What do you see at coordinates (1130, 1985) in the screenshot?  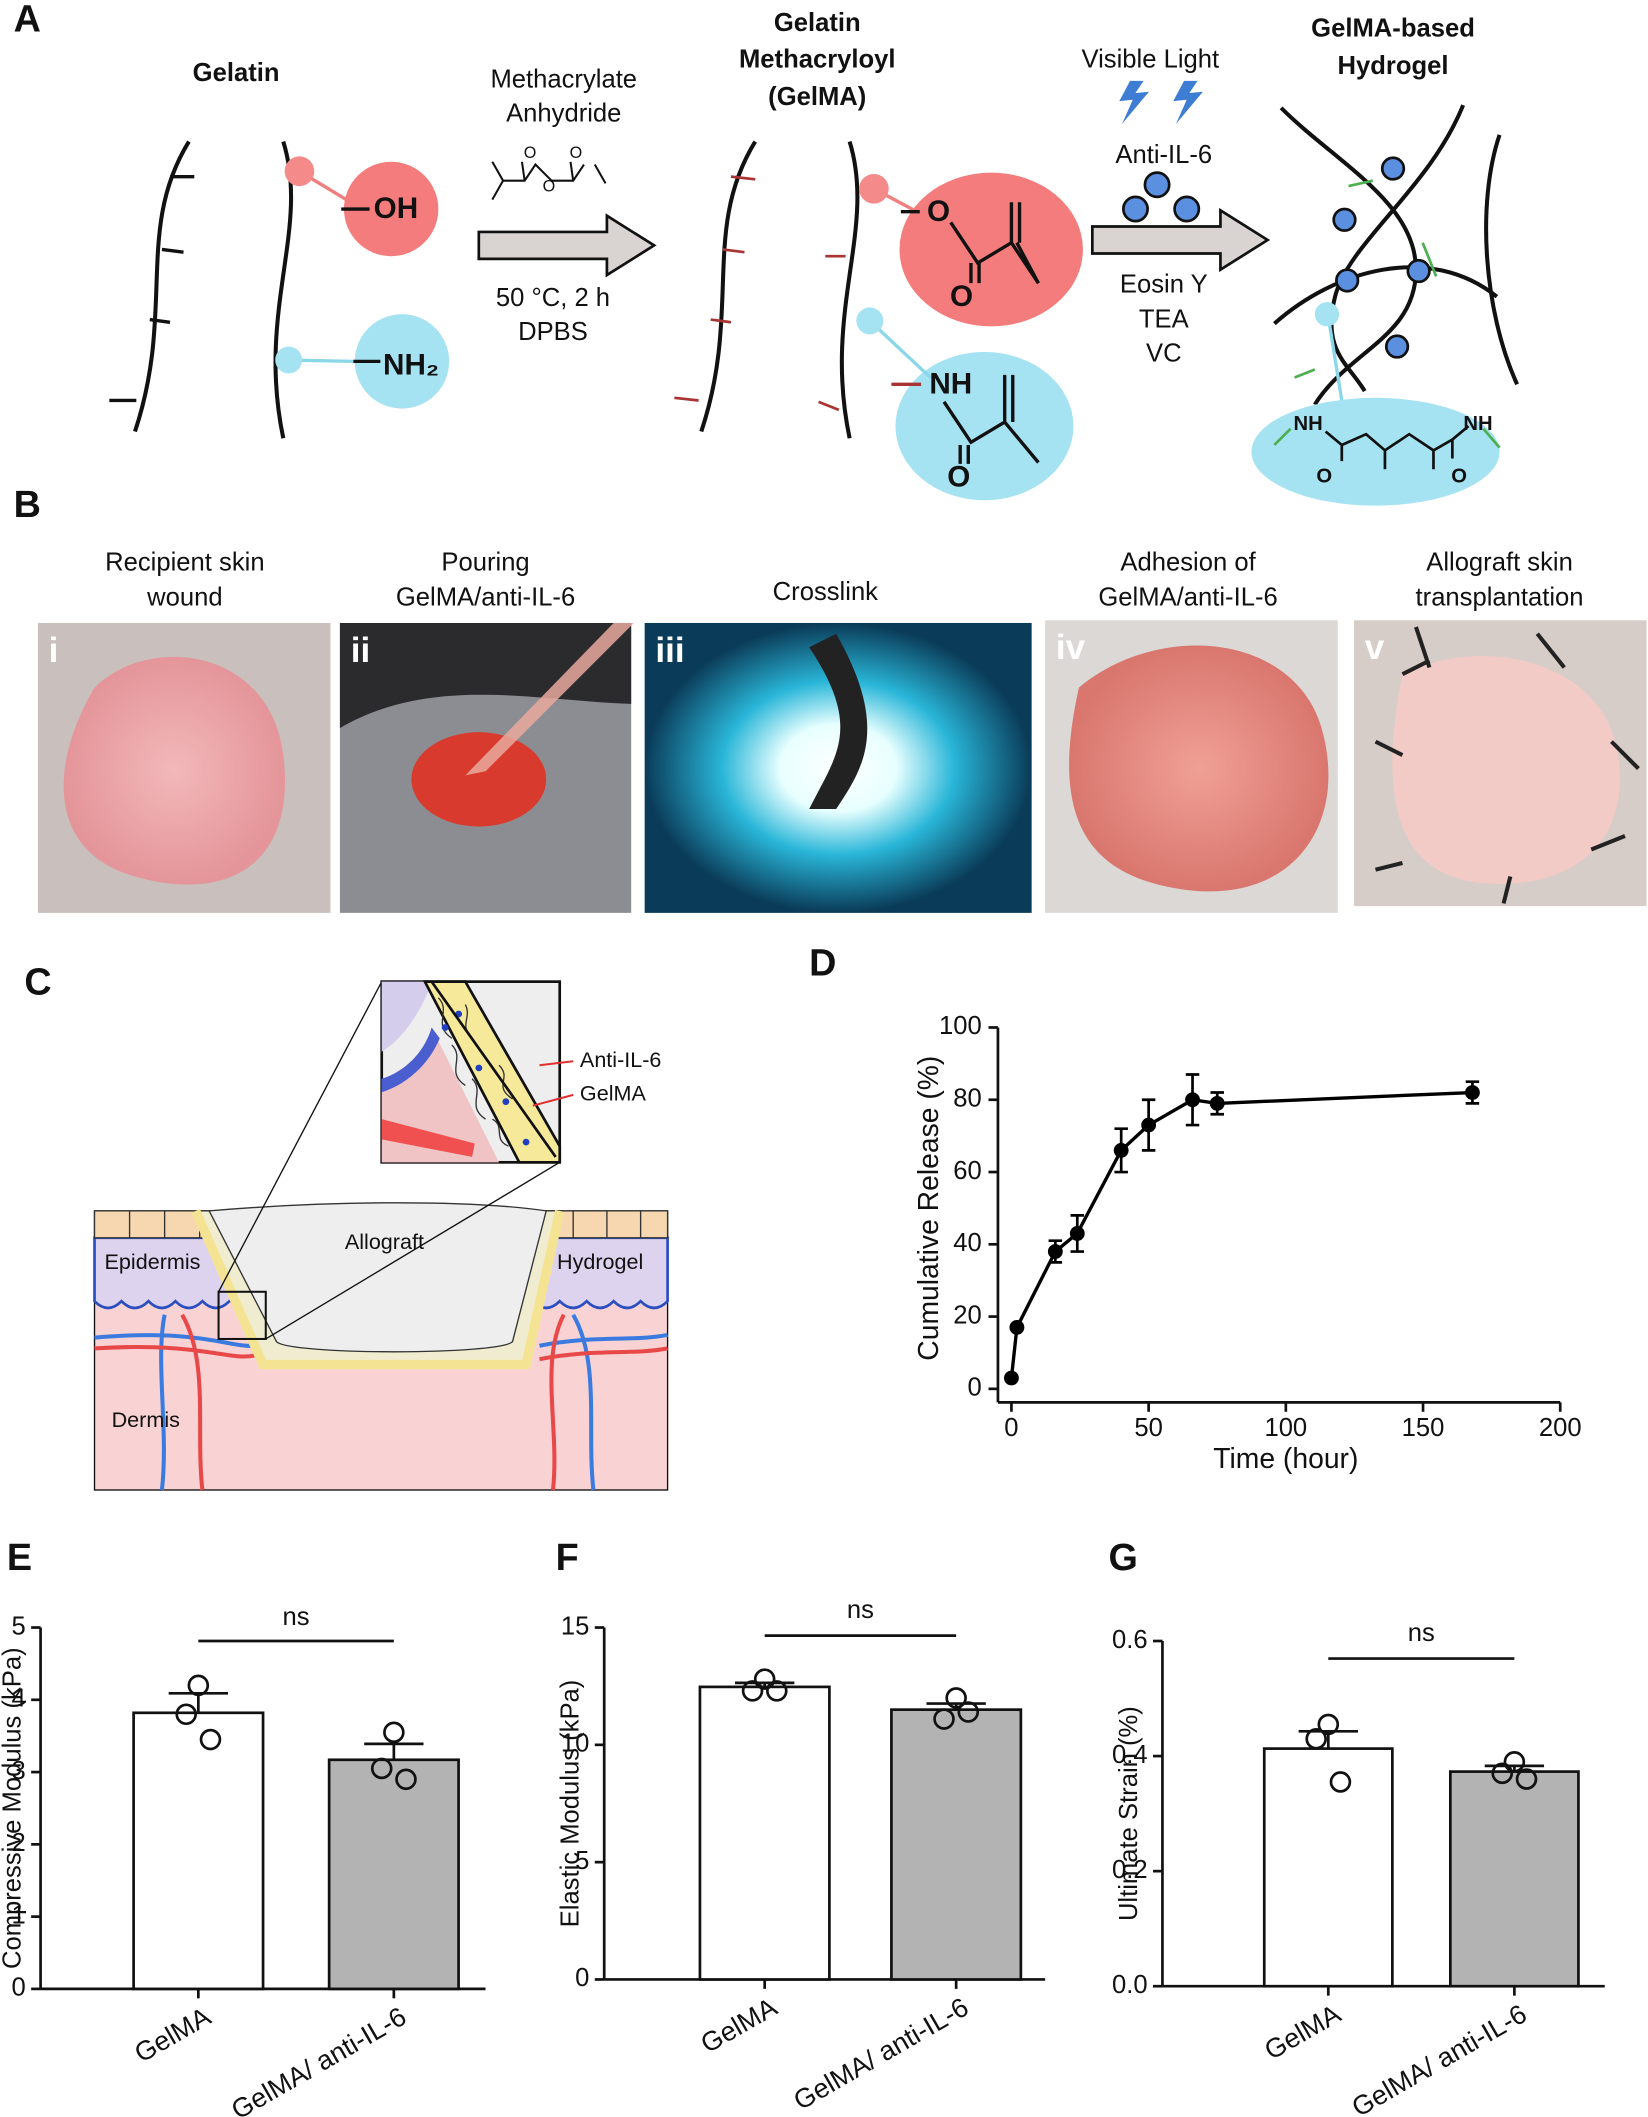 I see `y-tick-label: 0.0` at bounding box center [1130, 1985].